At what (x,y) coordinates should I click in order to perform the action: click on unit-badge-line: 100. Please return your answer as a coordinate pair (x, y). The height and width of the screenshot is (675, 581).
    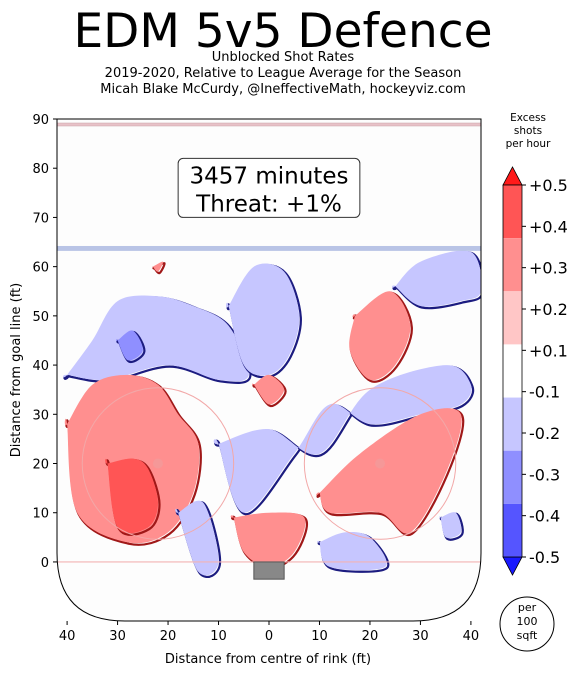
    Looking at the image, I should click on (527, 621).